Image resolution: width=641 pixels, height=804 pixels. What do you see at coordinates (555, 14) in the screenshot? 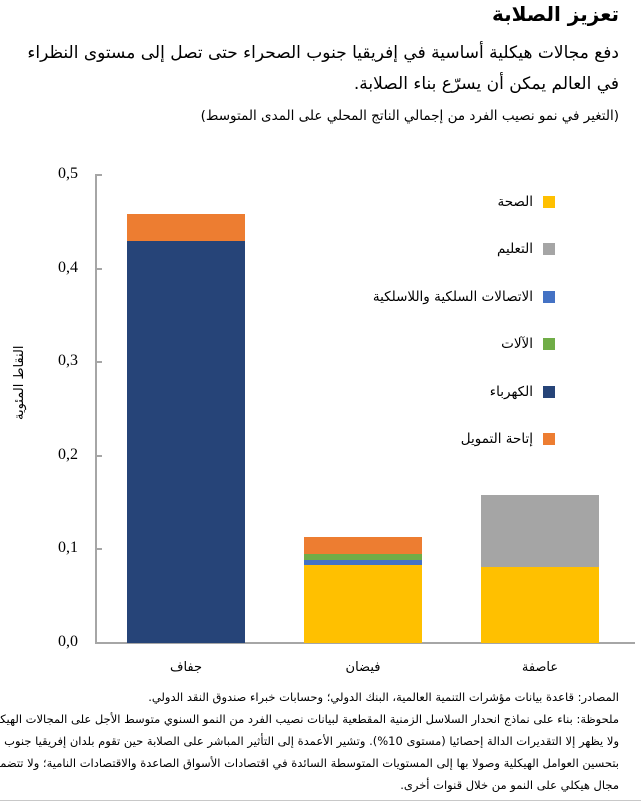
I see `chart-title: تعزيز الصلابة` at bounding box center [555, 14].